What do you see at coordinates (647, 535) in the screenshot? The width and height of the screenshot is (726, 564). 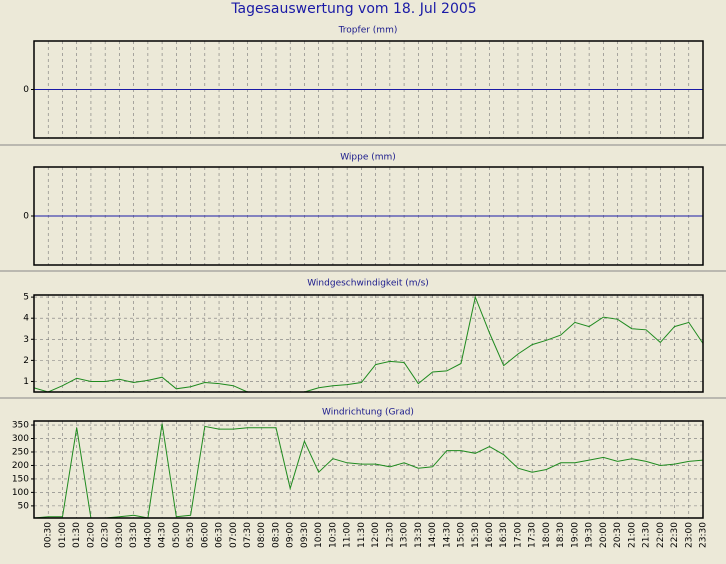 I see `x-tick-label: 21:30` at bounding box center [647, 535].